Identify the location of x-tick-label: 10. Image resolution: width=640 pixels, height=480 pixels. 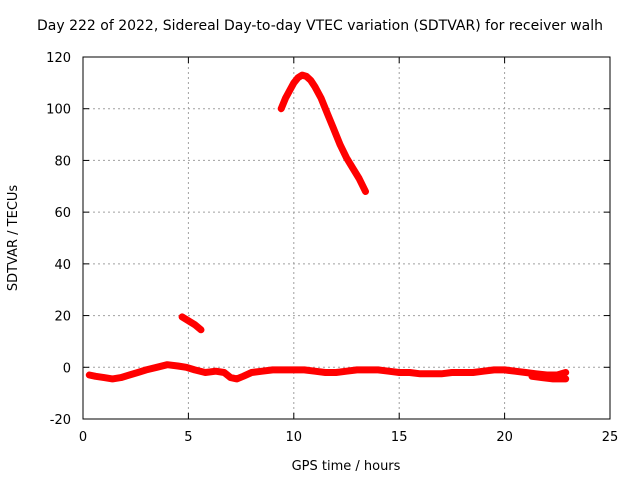
(294, 437).